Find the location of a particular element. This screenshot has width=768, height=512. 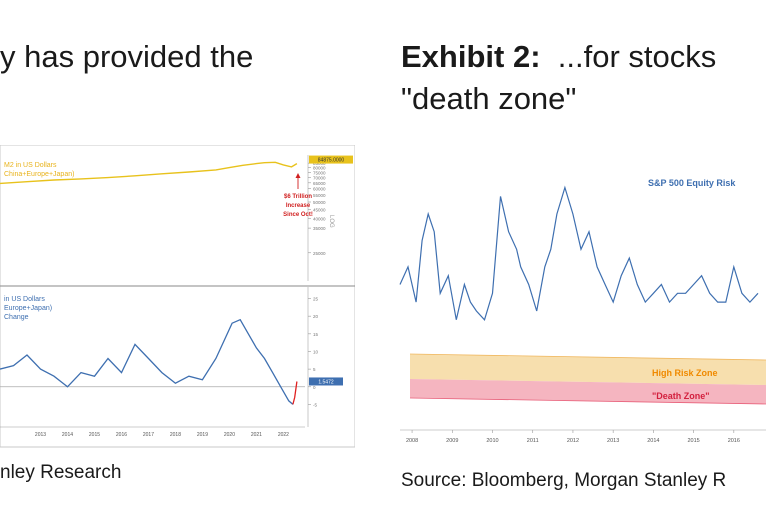

m2-title: M2 in US Dollars is located at coordinates (30, 165).